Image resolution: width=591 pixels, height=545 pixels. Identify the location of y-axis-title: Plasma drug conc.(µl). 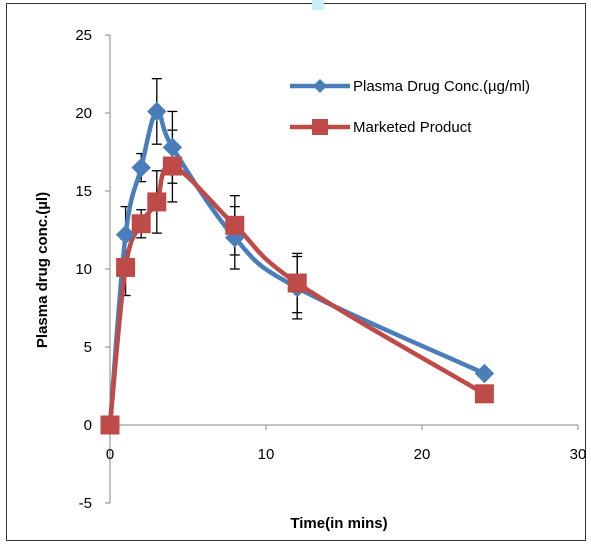
(42, 270).